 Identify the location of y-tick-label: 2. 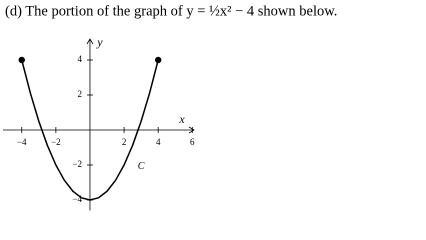
(79, 94).